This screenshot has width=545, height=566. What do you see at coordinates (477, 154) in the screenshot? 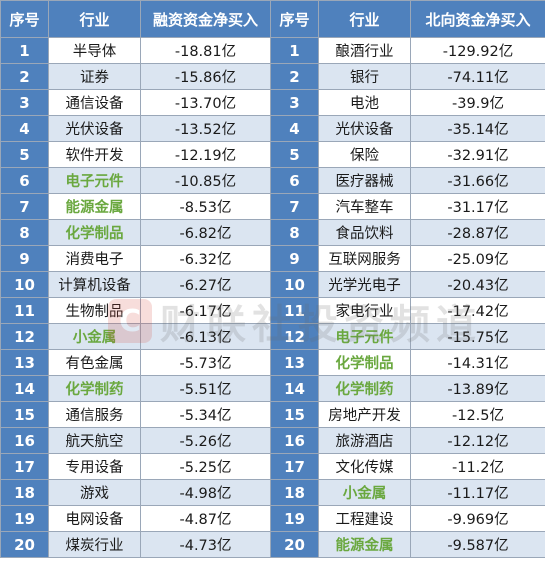
I see `northbound-net-buy-value: -32.91亿` at bounding box center [477, 154].